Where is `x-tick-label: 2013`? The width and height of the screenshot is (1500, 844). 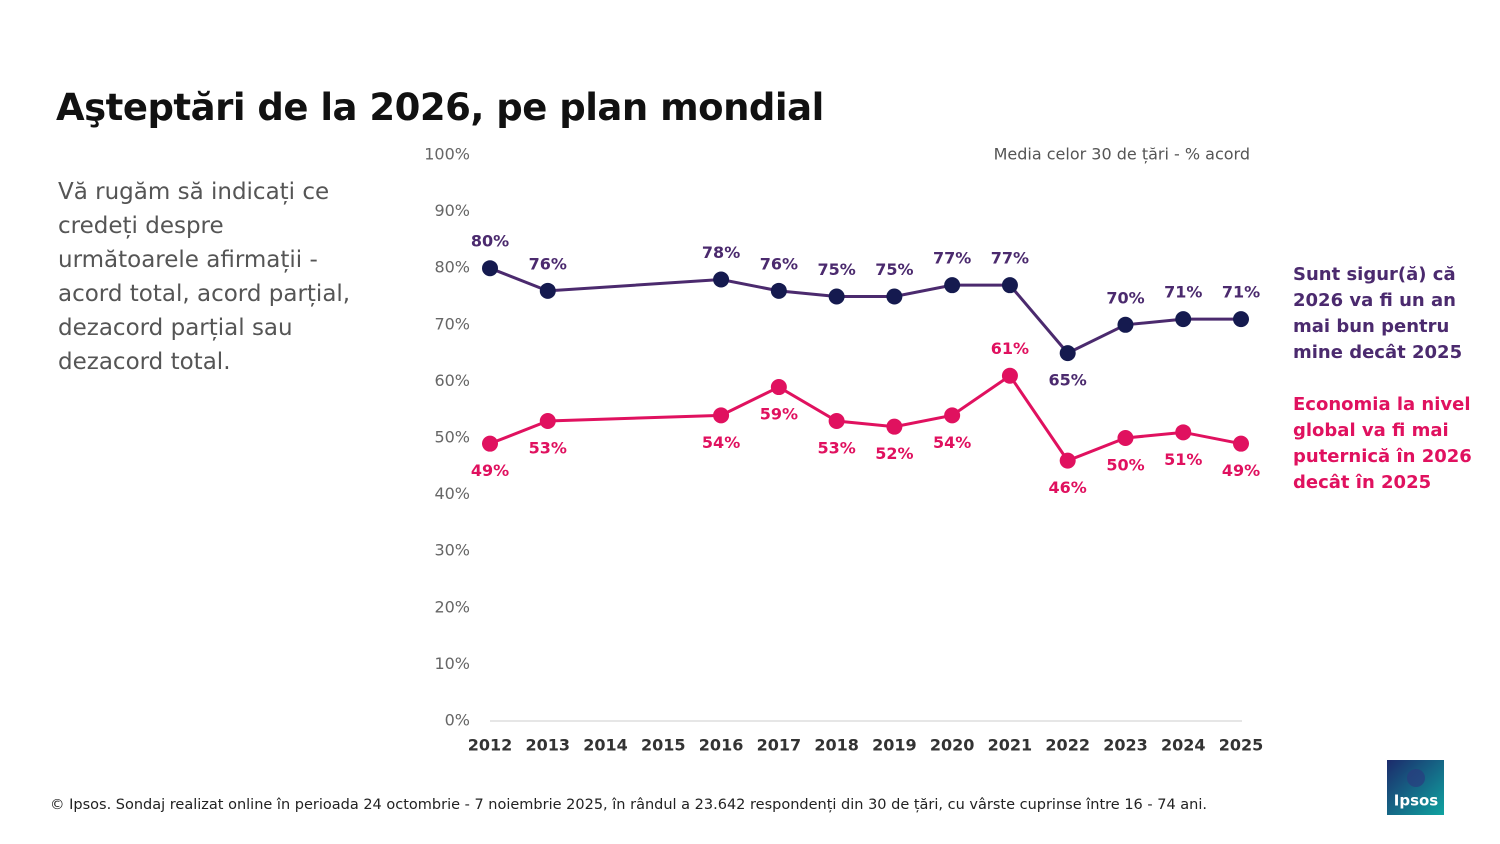
x-tick-label: 2013 is located at coordinates (548, 745).